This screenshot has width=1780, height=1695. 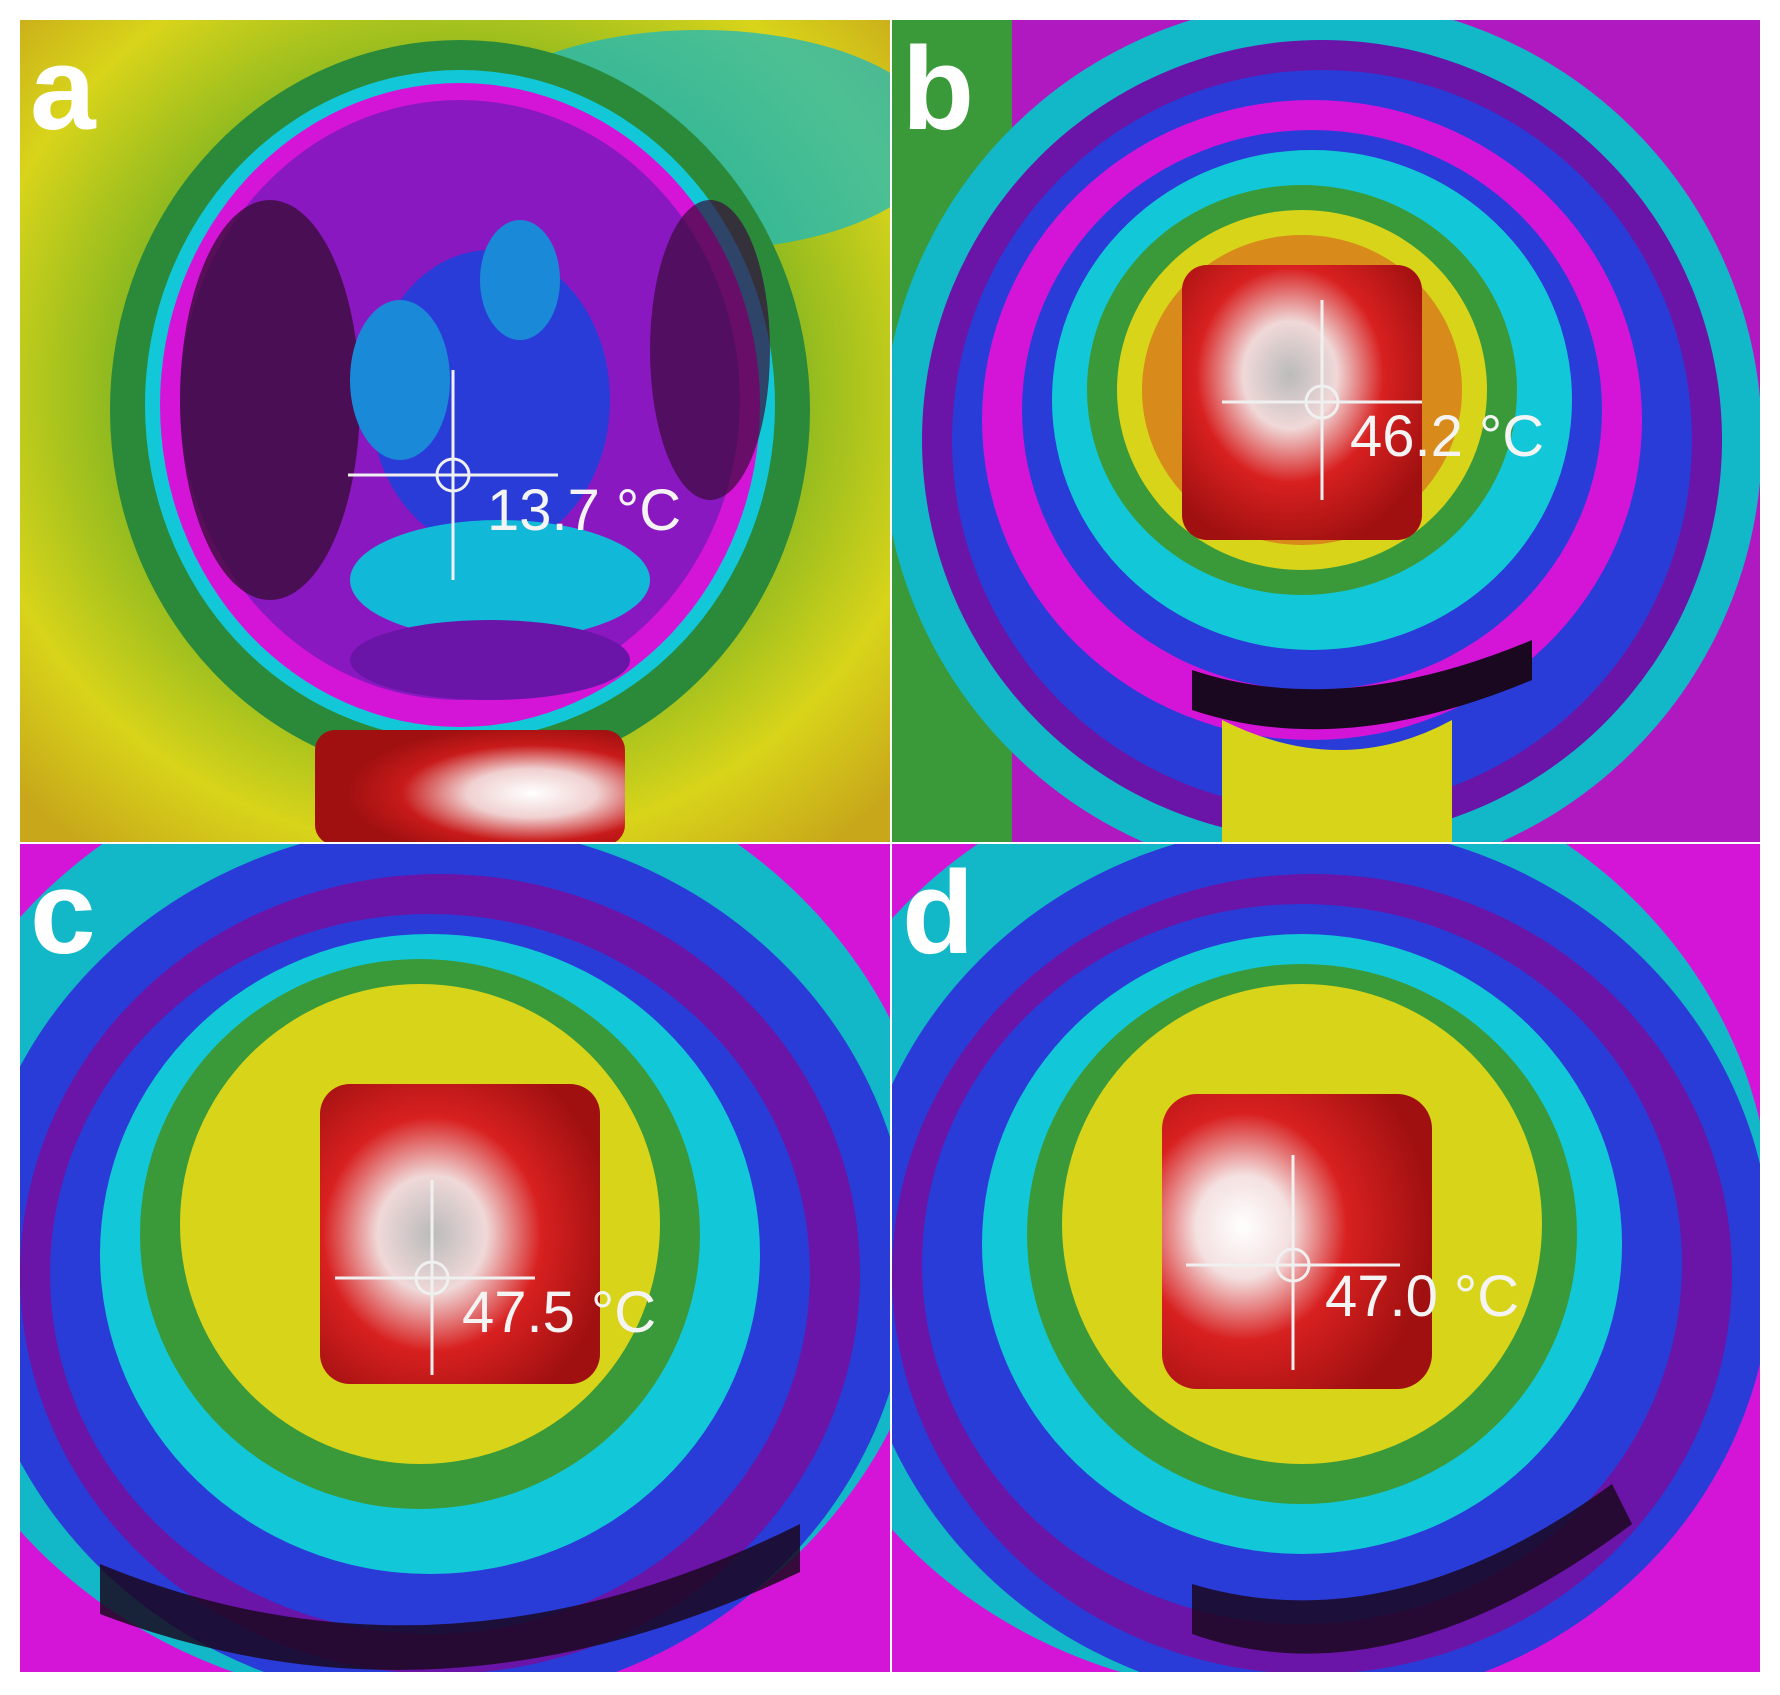 I want to click on panel-label-b: b, so click(x=938, y=89).